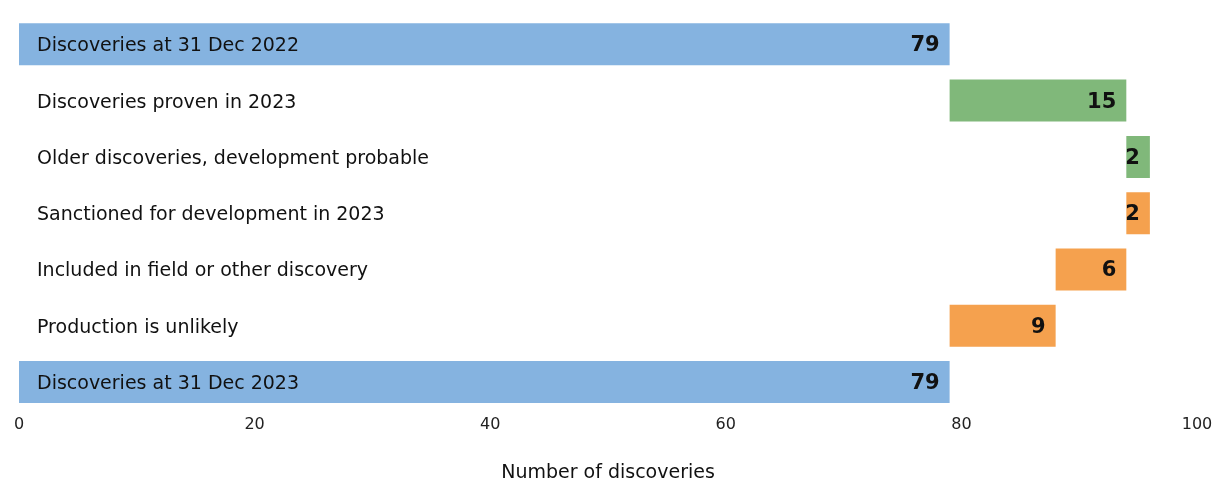  Describe the element at coordinates (961, 424) in the screenshot. I see `x-tick-label: 80` at that location.